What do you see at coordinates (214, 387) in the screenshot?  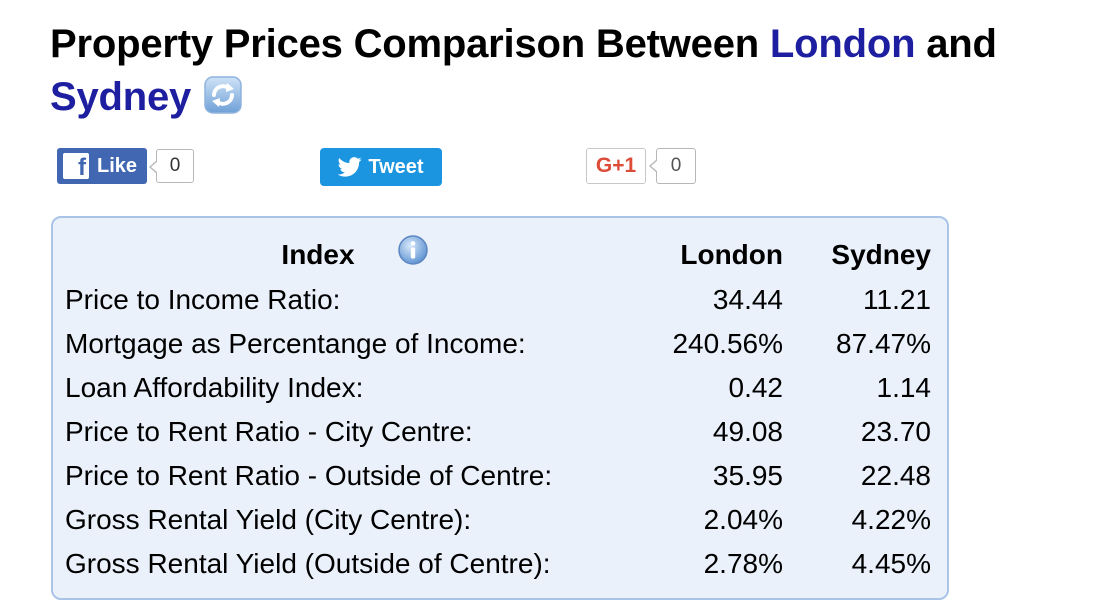 I see `row-label: Loan Affordability Index:` at bounding box center [214, 387].